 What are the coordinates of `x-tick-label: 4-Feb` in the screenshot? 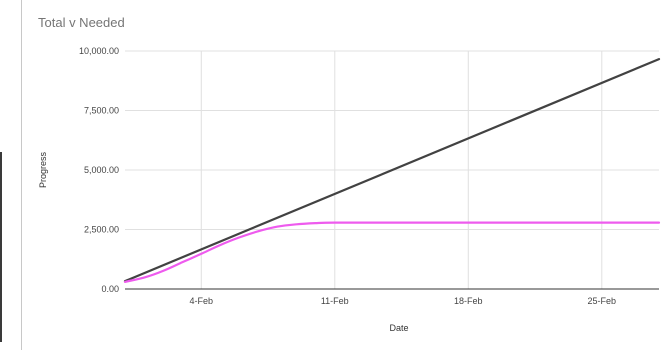 It's located at (202, 301).